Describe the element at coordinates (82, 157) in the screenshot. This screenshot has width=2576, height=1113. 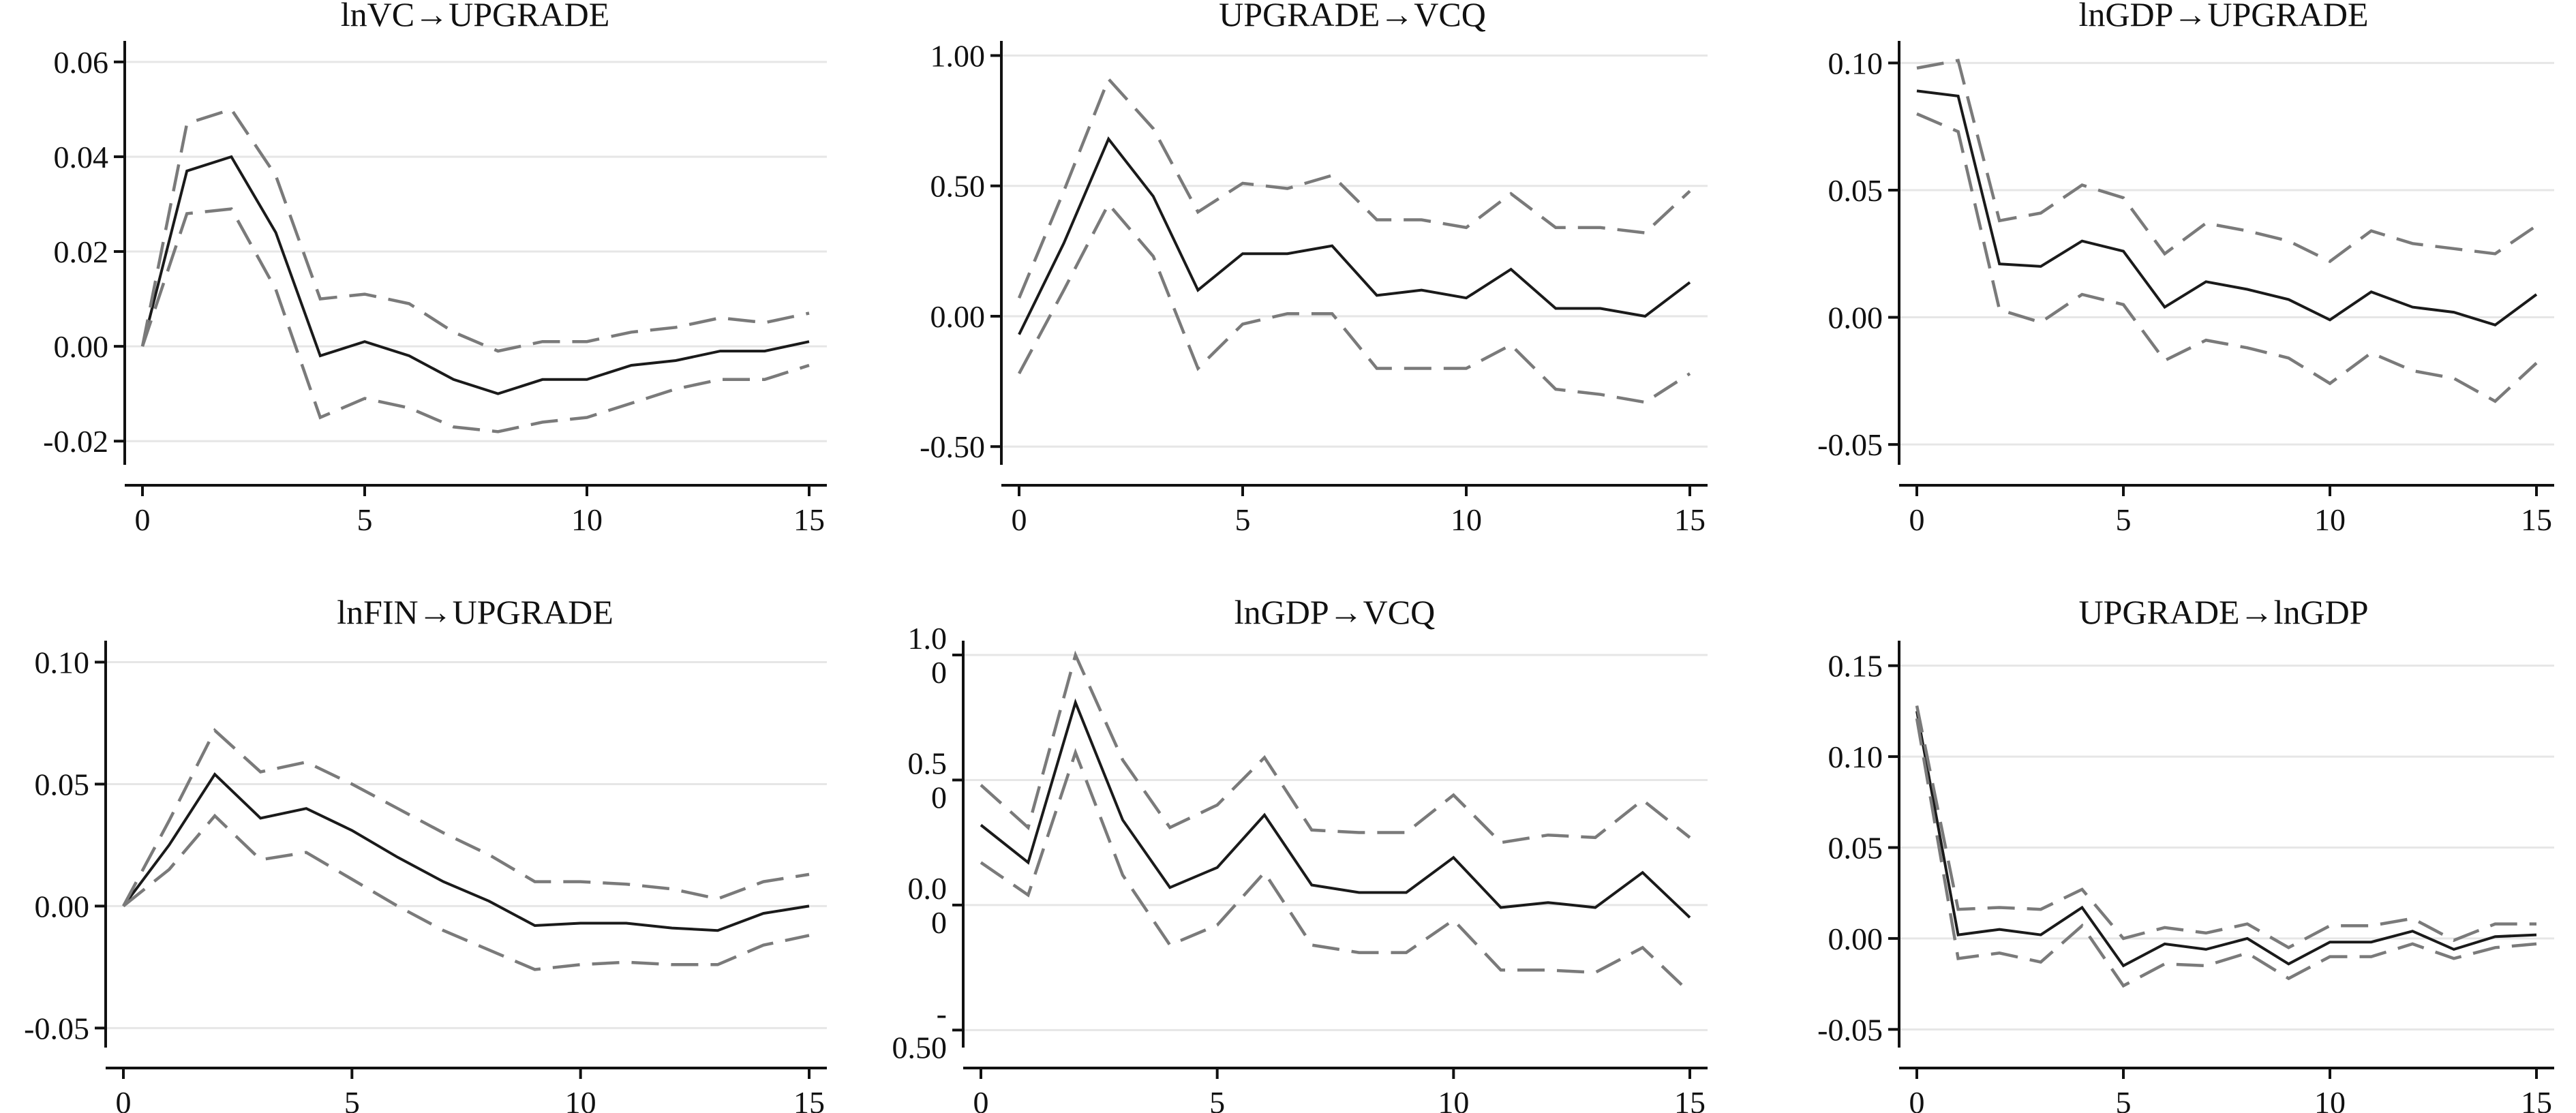
I see `y-tick-label: 0.04` at that location.